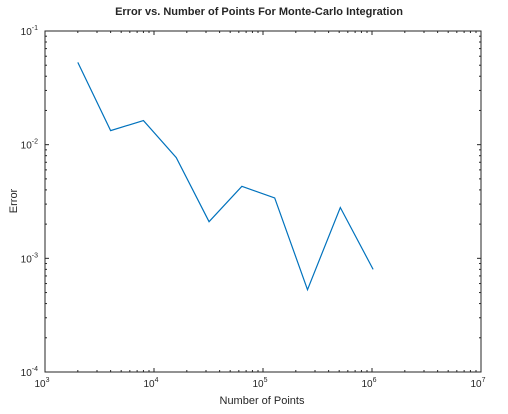  I want to click on y-tick-label: 10⁻⁴, so click(29, 372).